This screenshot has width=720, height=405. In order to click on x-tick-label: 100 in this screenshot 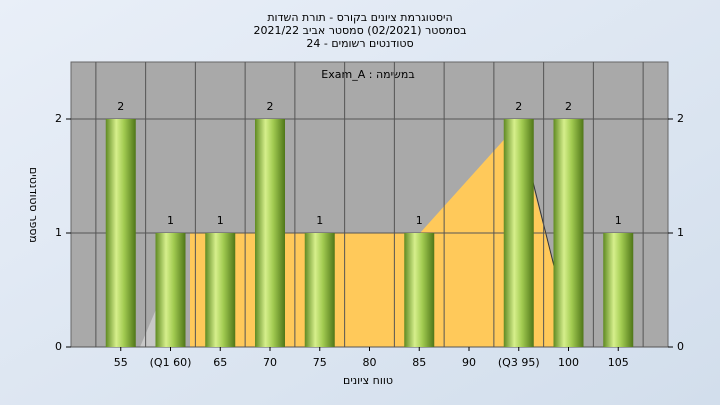, I will do `click(568, 362)`.